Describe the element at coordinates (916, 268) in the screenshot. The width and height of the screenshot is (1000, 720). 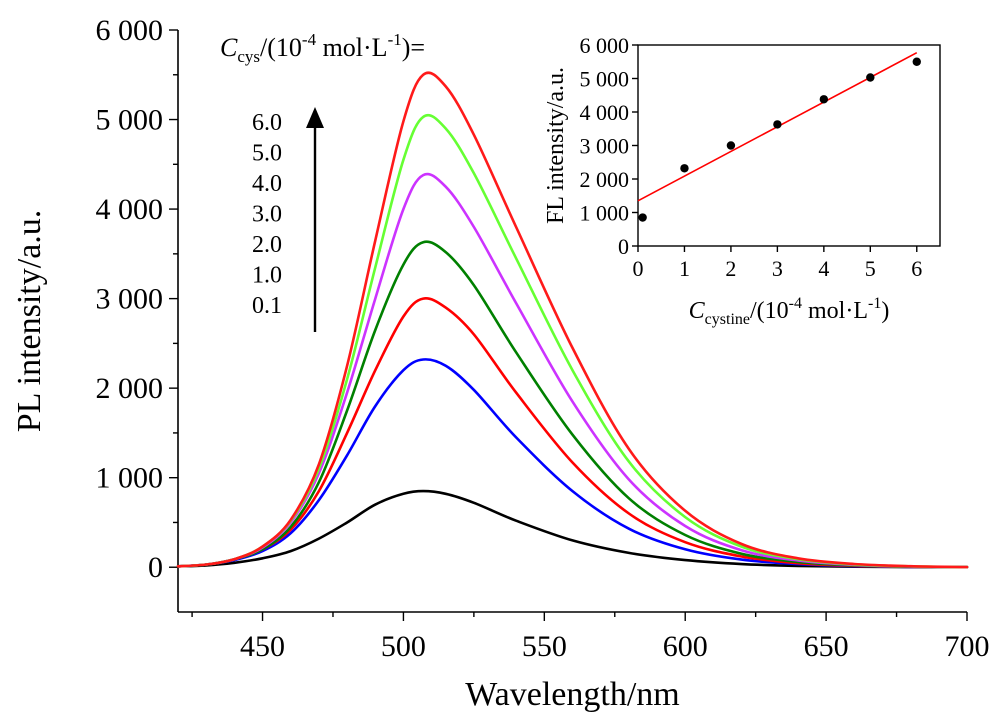
I see `inset-x-tick-label: 6` at that location.